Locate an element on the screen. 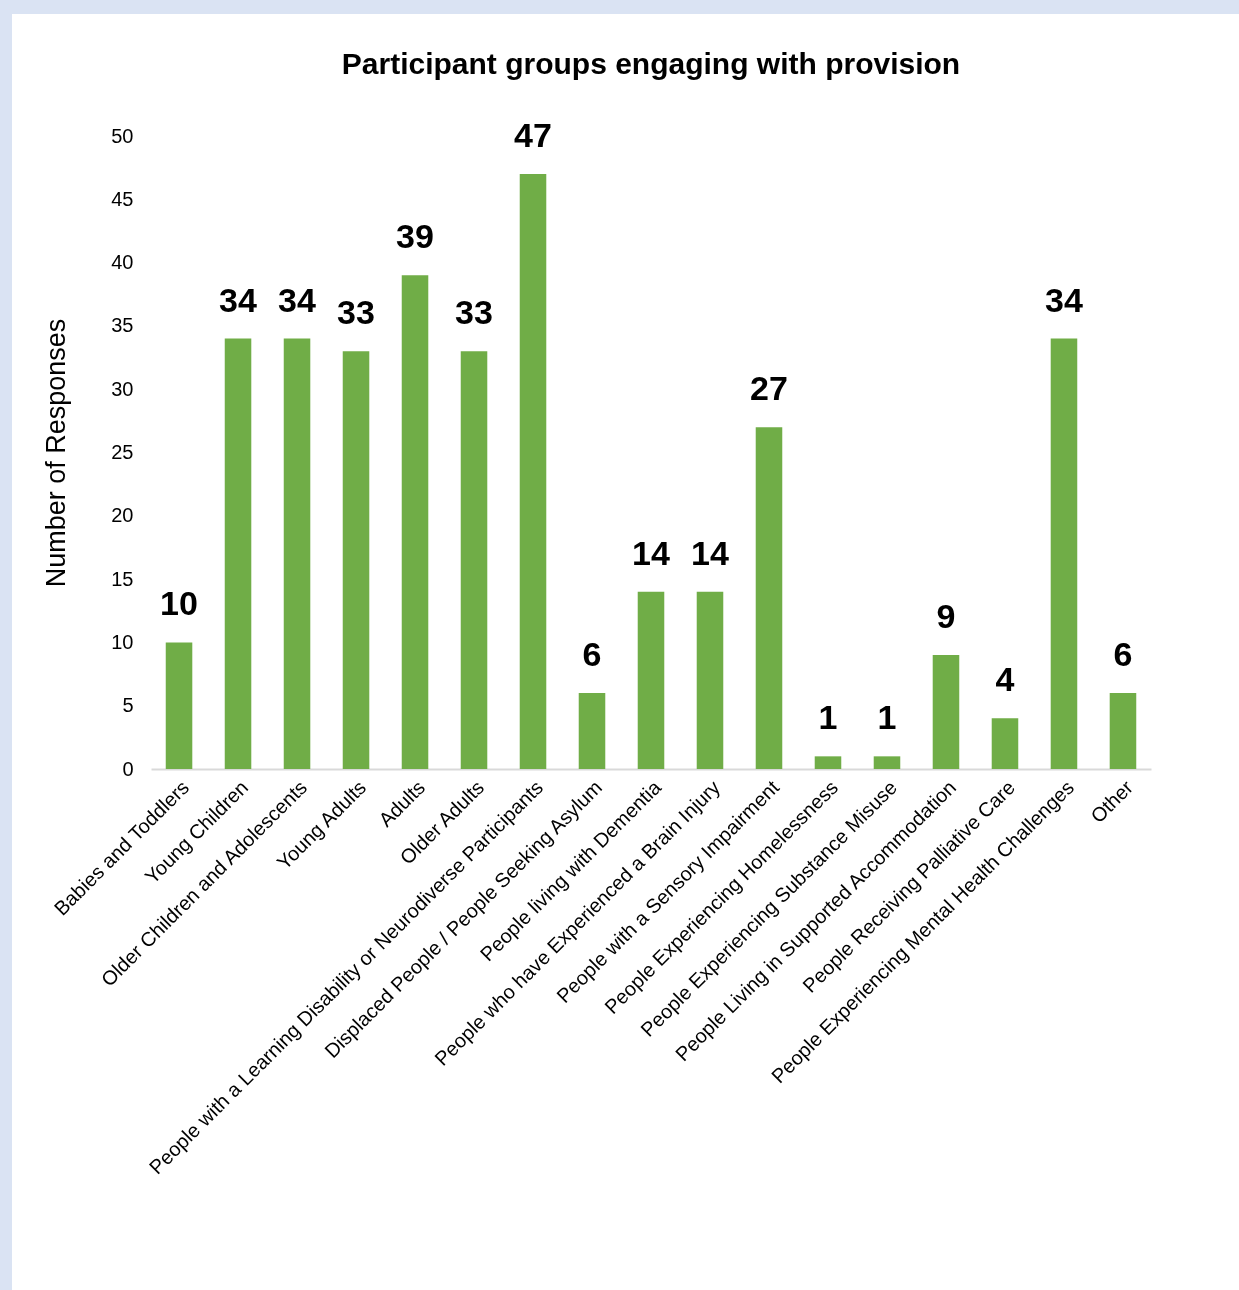  y-tick-label: 35 is located at coordinates (122, 325).